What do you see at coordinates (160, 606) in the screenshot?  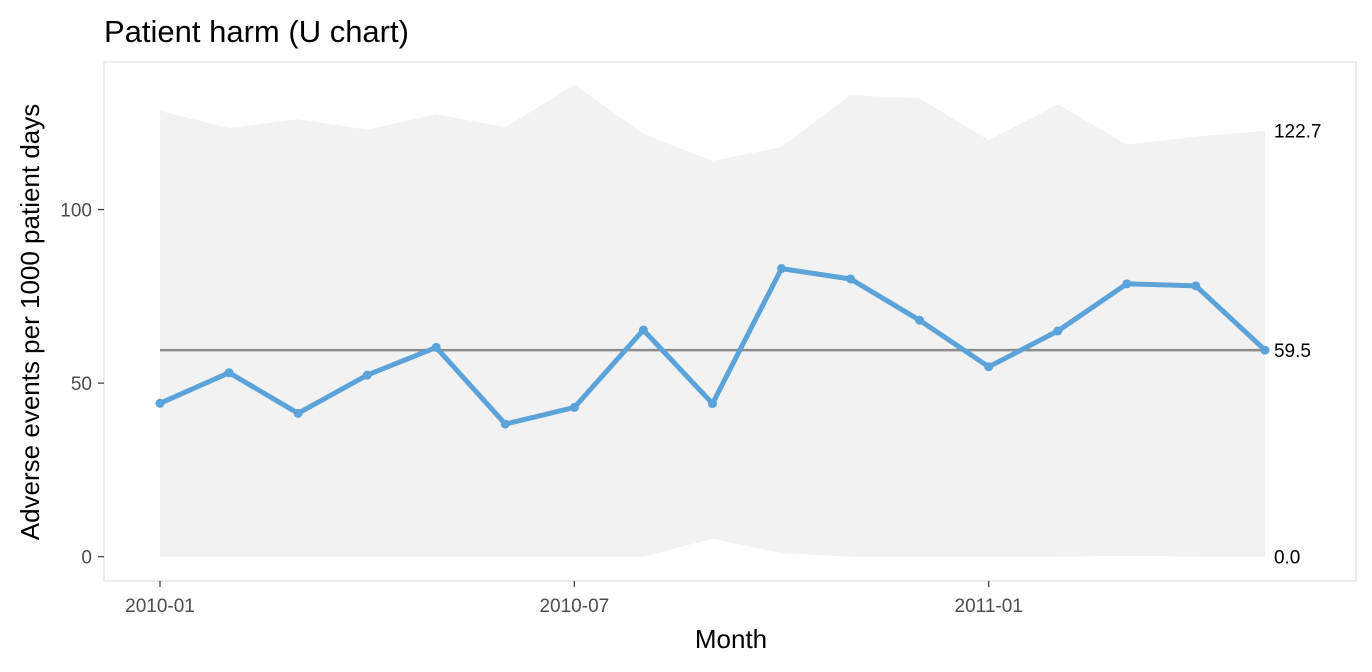 I see `x-tick-label: 2010-01` at bounding box center [160, 606].